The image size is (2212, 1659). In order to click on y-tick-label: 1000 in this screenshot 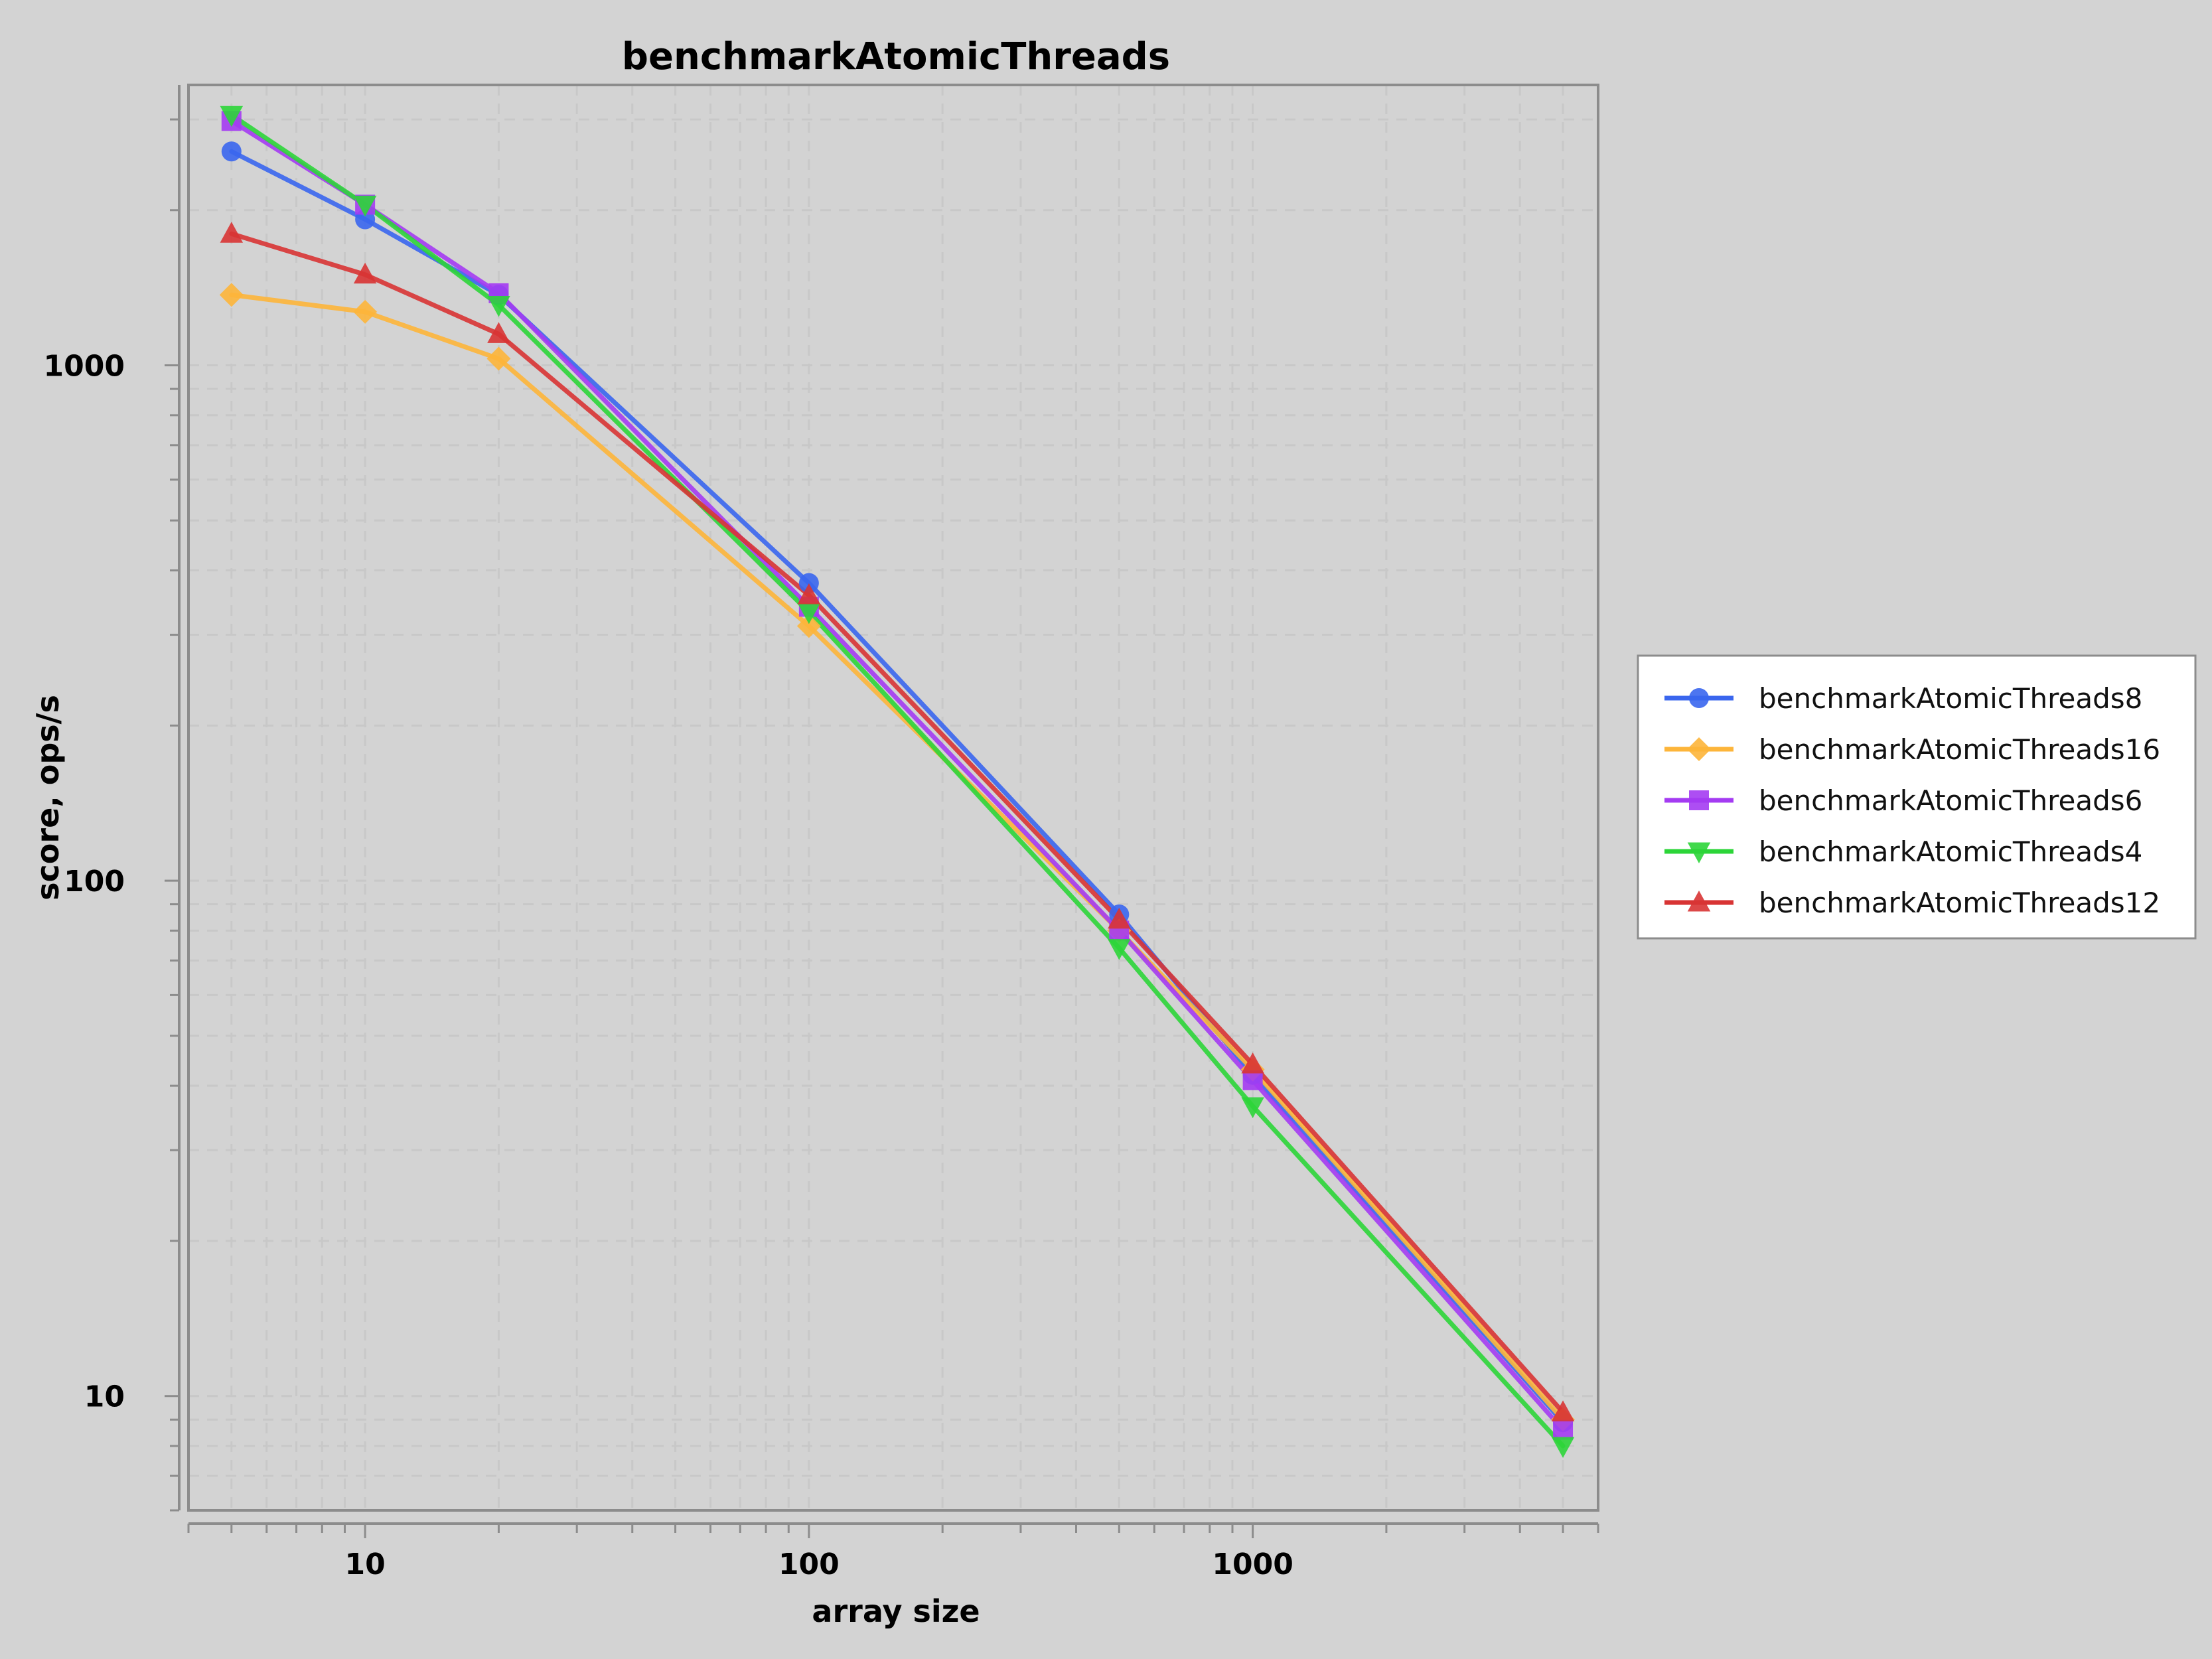, I will do `click(85, 367)`.